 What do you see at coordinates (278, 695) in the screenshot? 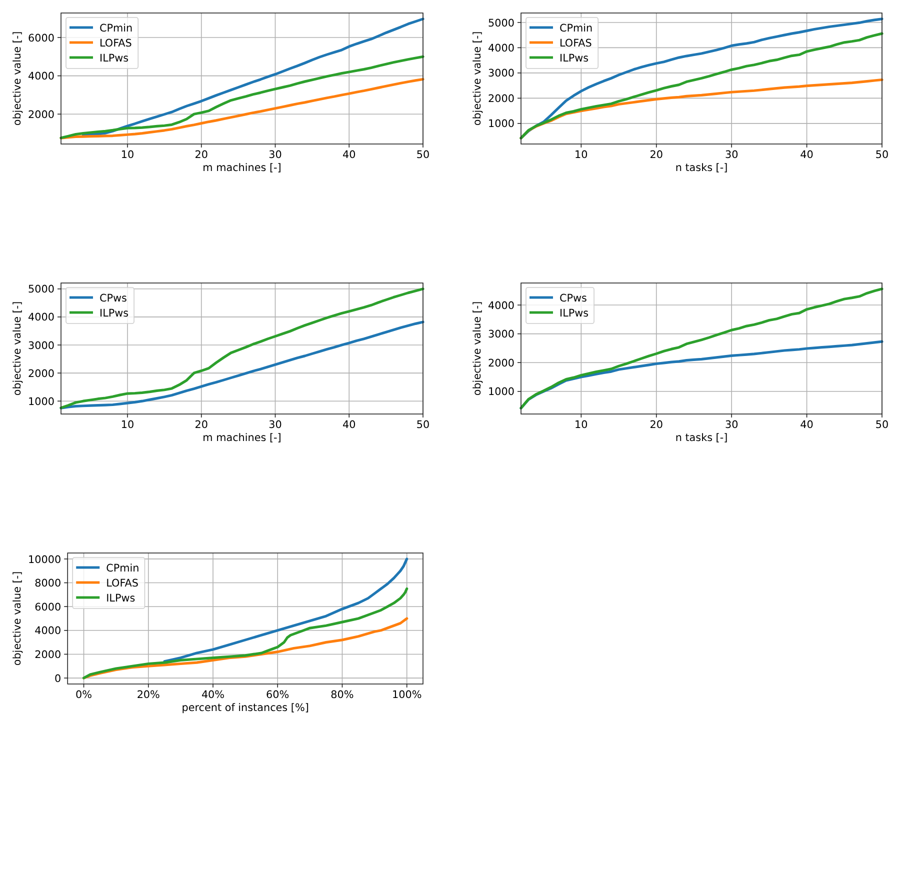
I see `x-tick-label: 60%` at bounding box center [278, 695].